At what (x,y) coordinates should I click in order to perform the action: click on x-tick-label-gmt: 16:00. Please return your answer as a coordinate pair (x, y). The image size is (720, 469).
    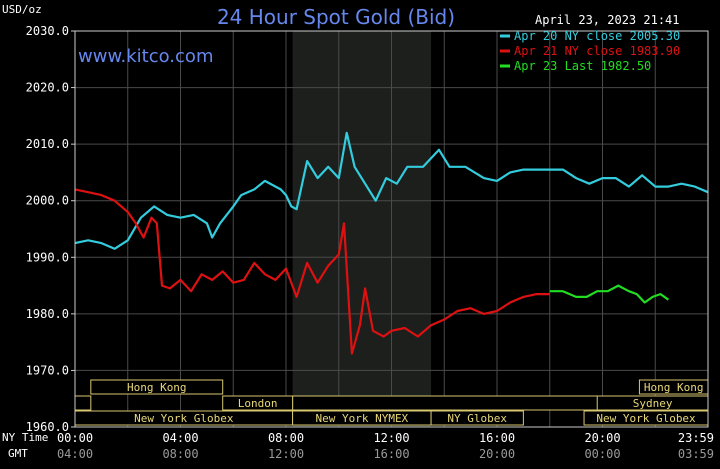
    Looking at the image, I should click on (391, 454).